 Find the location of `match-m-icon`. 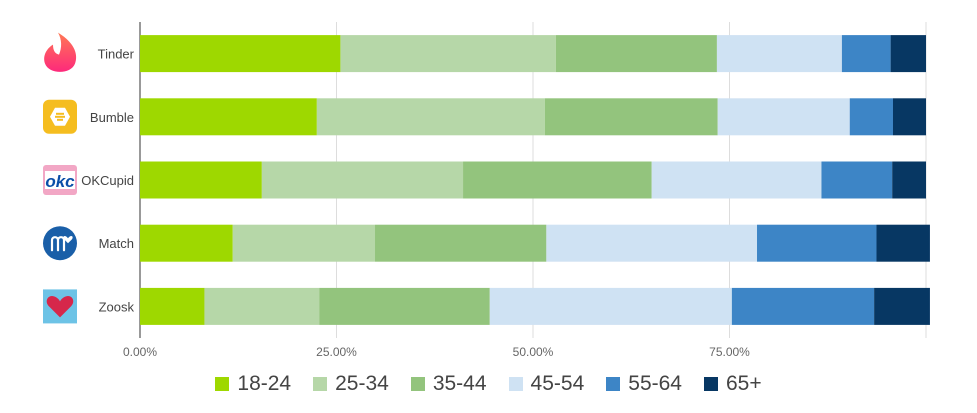

match-m-icon is located at coordinates (60, 243).